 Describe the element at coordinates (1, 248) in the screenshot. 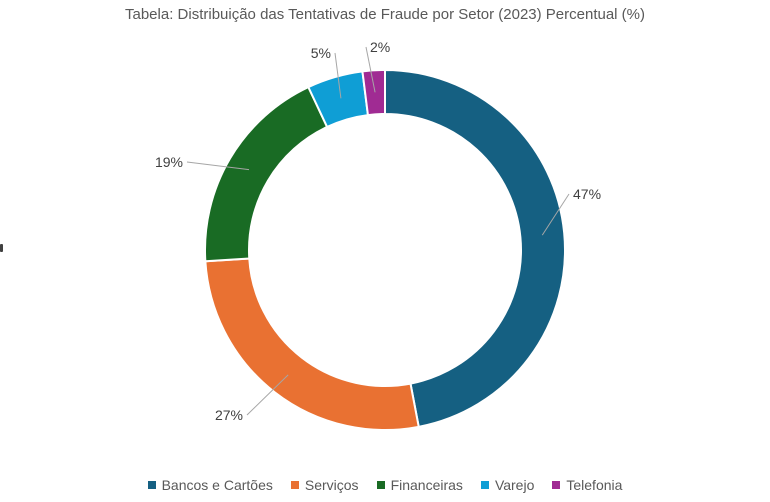

I see `edge-mark` at that location.